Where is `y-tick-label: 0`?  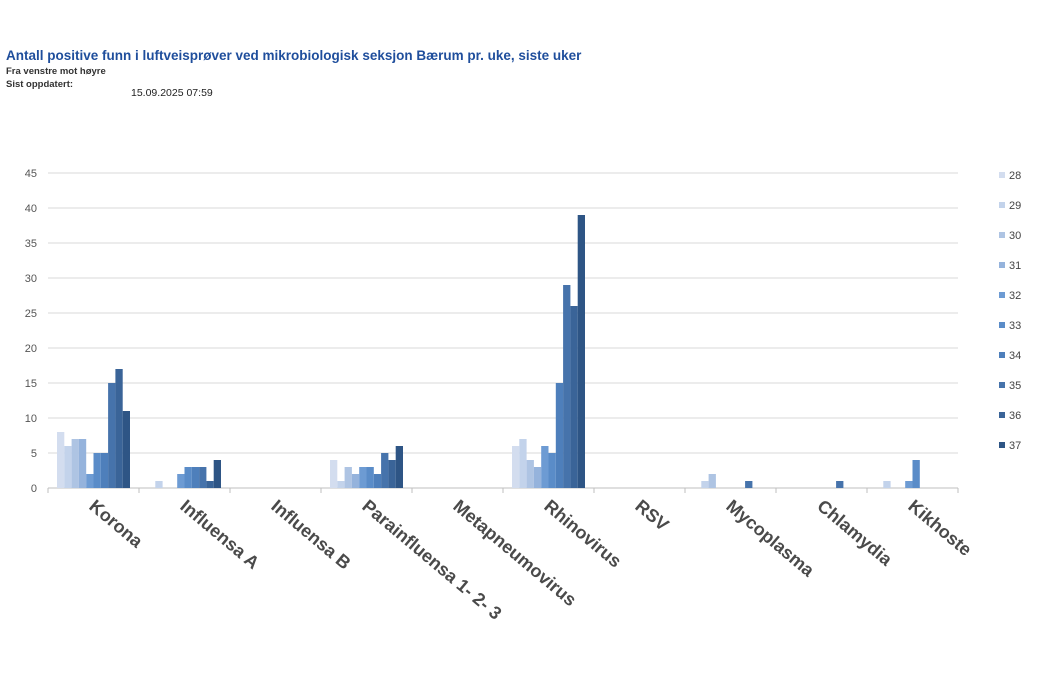 y-tick-label: 0 is located at coordinates (34, 489).